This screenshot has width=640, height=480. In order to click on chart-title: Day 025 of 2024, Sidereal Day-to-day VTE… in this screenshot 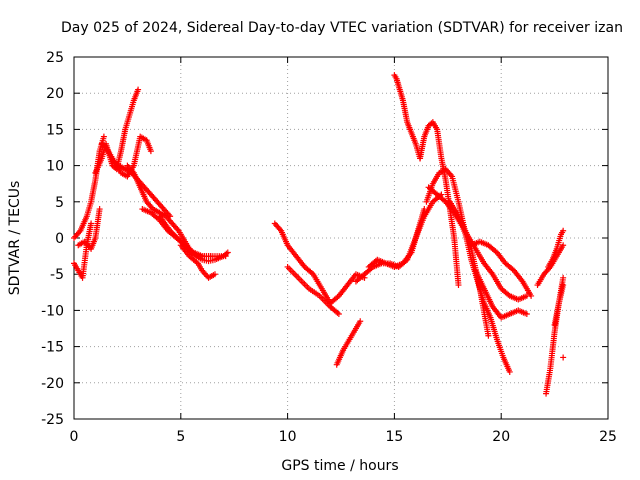, I will do `click(342, 28)`.